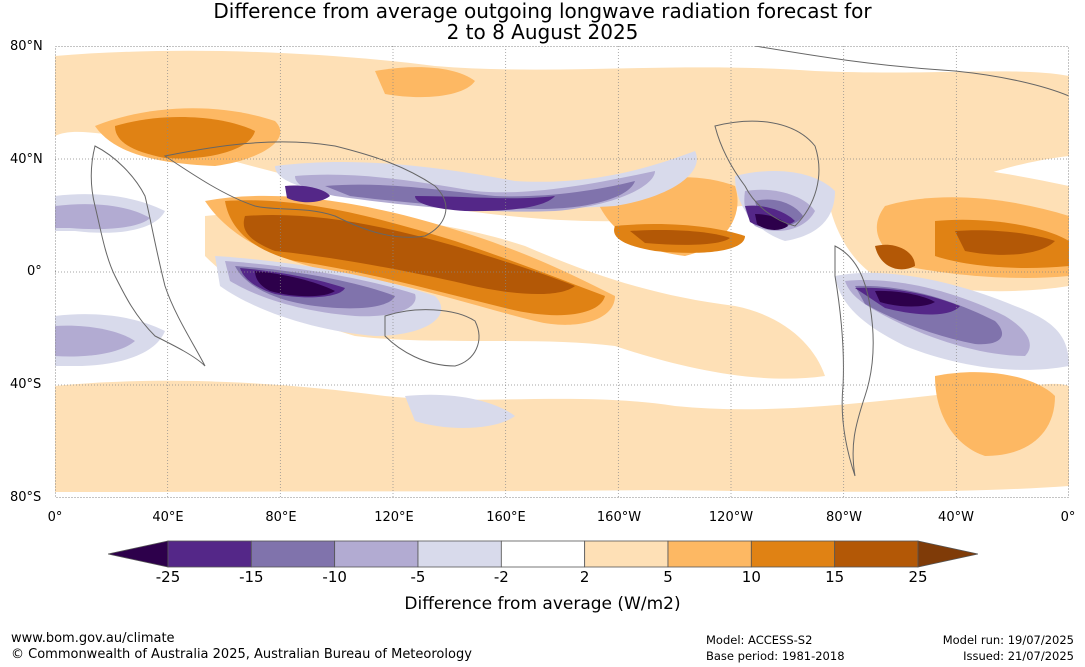 This screenshot has height=667, width=1085. I want to click on map-title-line-2: 2 to 8 August 2025, so click(542, 32).